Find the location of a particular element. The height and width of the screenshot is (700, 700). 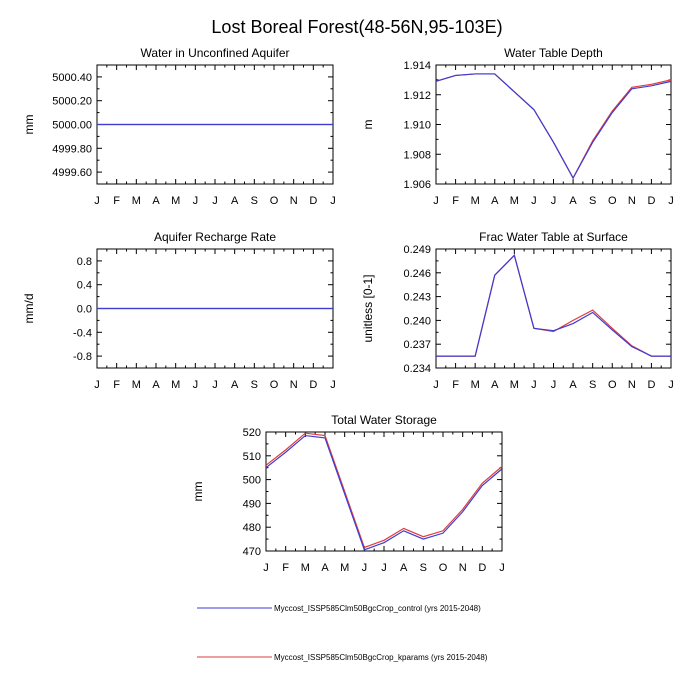

panel-title: Frac Water Table at Surface is located at coordinates (553, 237).